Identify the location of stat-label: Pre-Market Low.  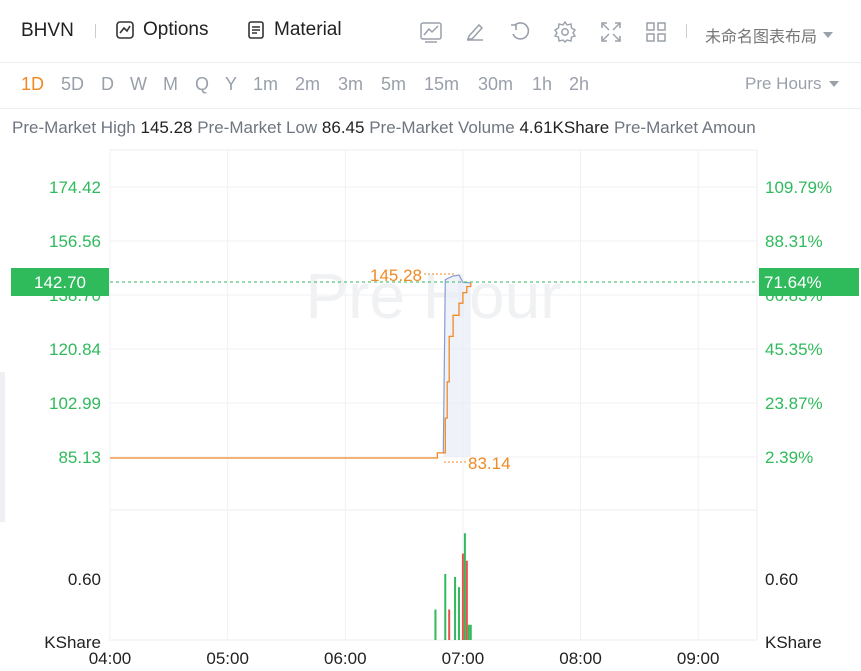
(259, 127).